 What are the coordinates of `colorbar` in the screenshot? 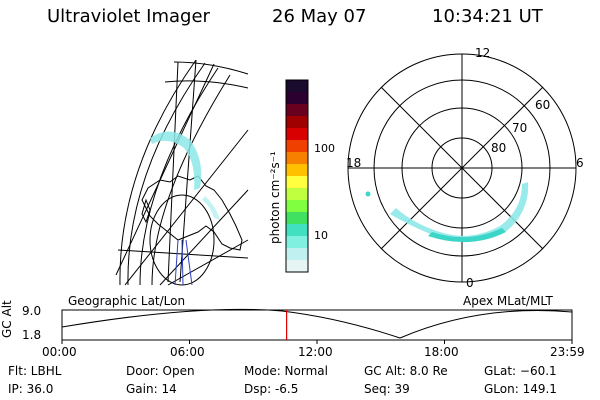 It's located at (297, 176).